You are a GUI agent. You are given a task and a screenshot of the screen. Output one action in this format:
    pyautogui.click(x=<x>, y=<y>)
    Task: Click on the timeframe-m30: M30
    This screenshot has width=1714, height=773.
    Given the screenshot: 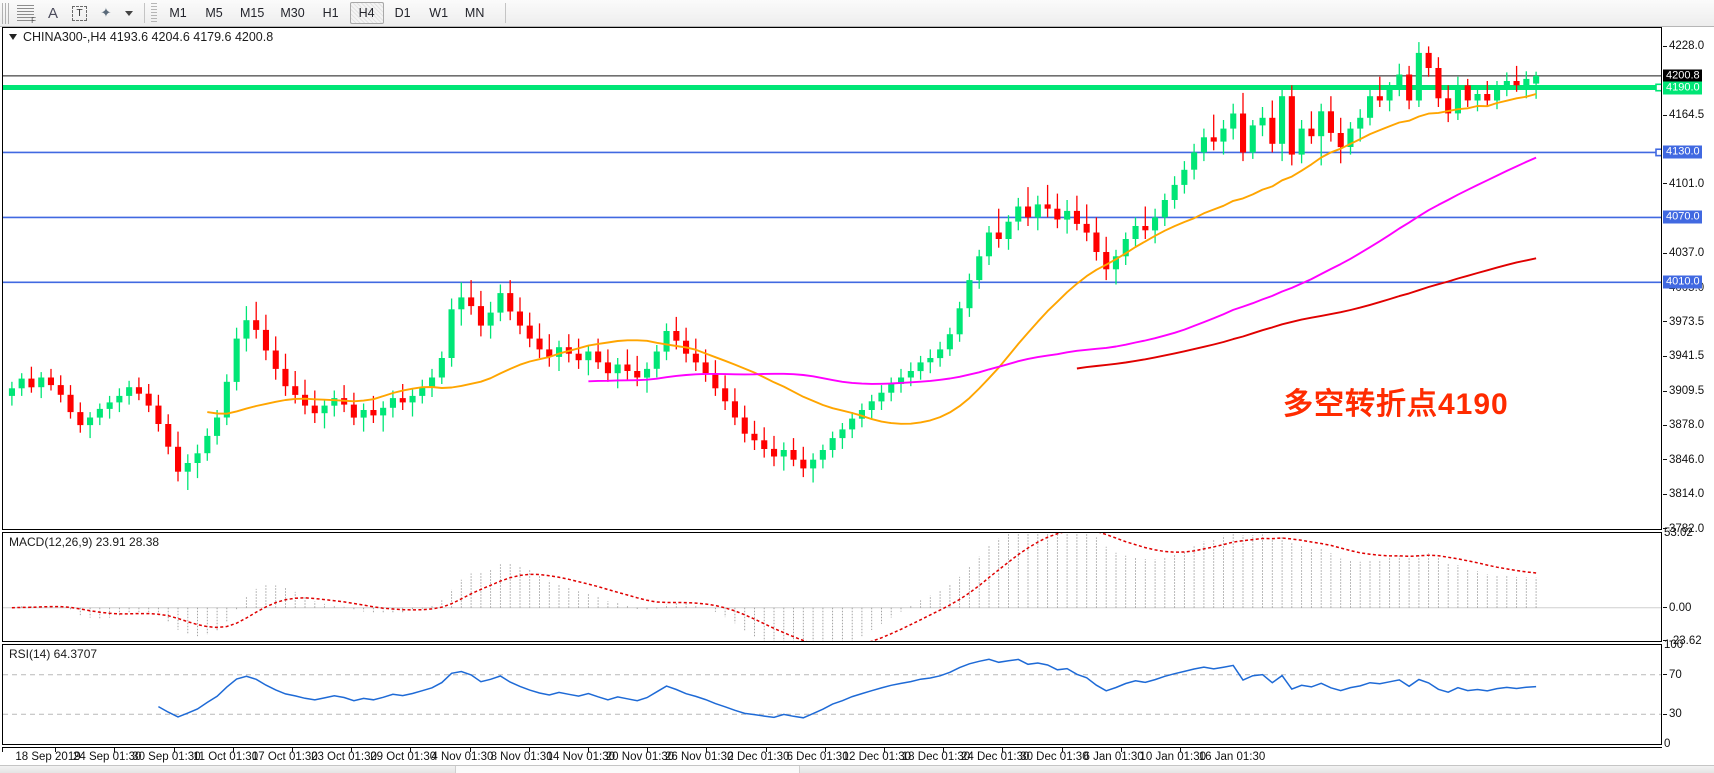 What is the action you would take?
    pyautogui.click(x=292, y=13)
    